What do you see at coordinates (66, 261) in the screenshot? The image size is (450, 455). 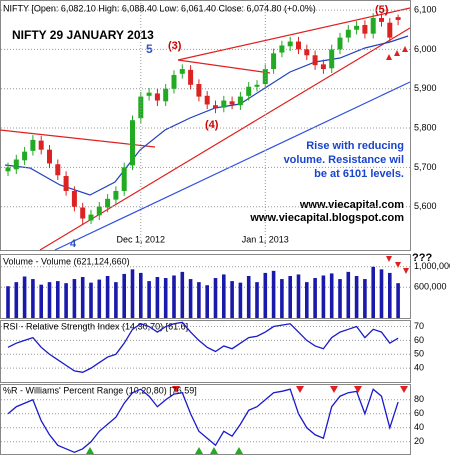 I see `panel-title: Volume - Volume (621,124,660)` at bounding box center [66, 261].